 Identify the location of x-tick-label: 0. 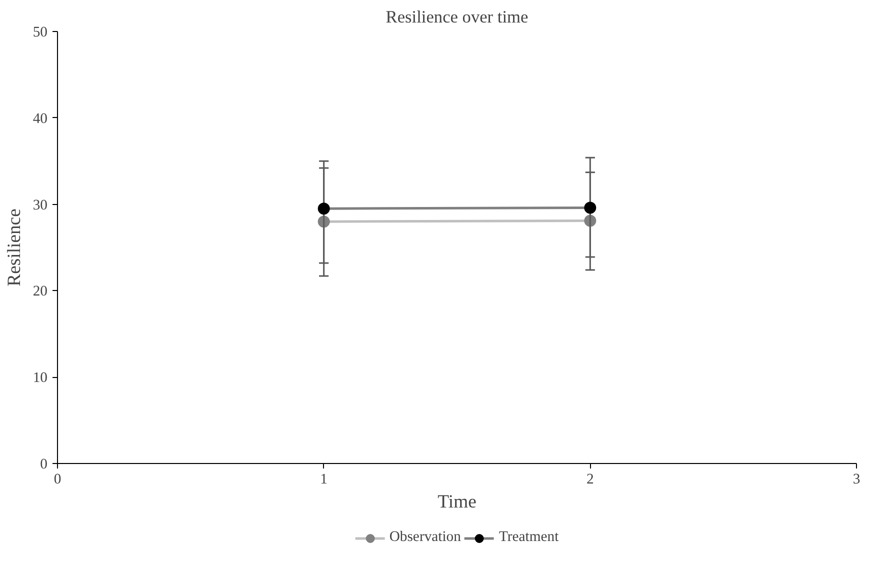
(58, 480).